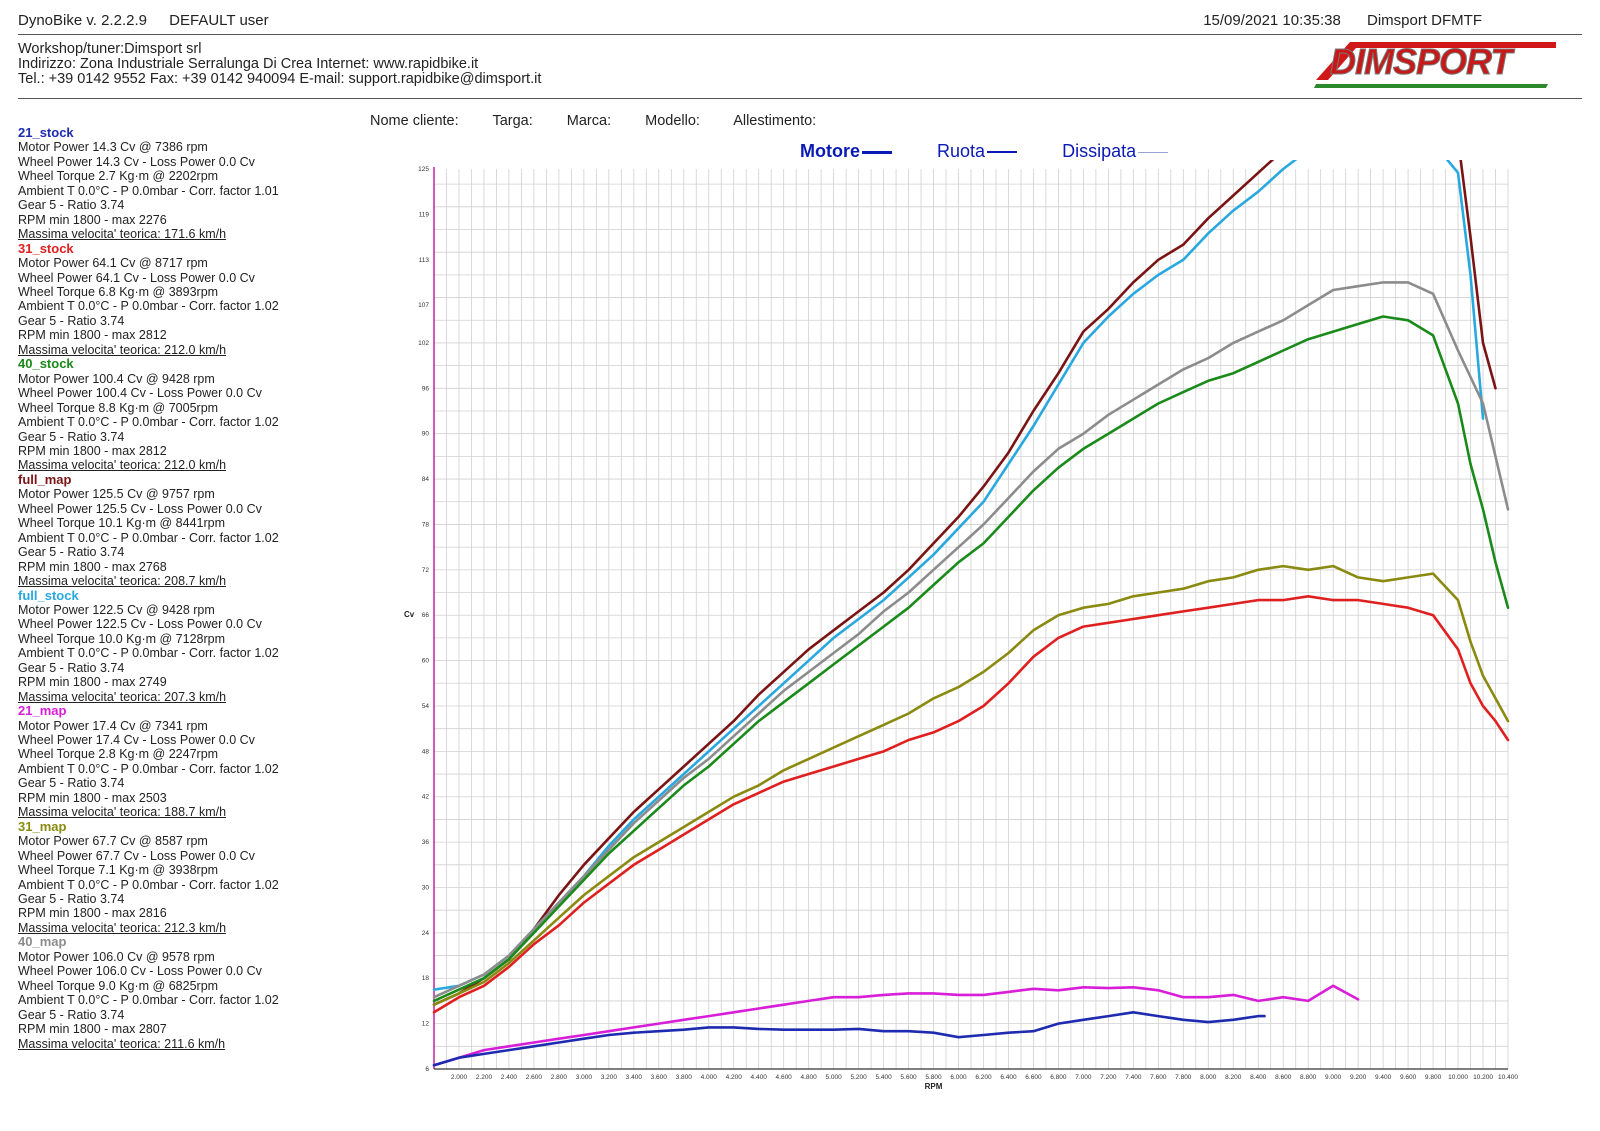 The width and height of the screenshot is (1600, 1131). What do you see at coordinates (933, 1077) in the screenshot?
I see `x-tick-label: 5.800` at bounding box center [933, 1077].